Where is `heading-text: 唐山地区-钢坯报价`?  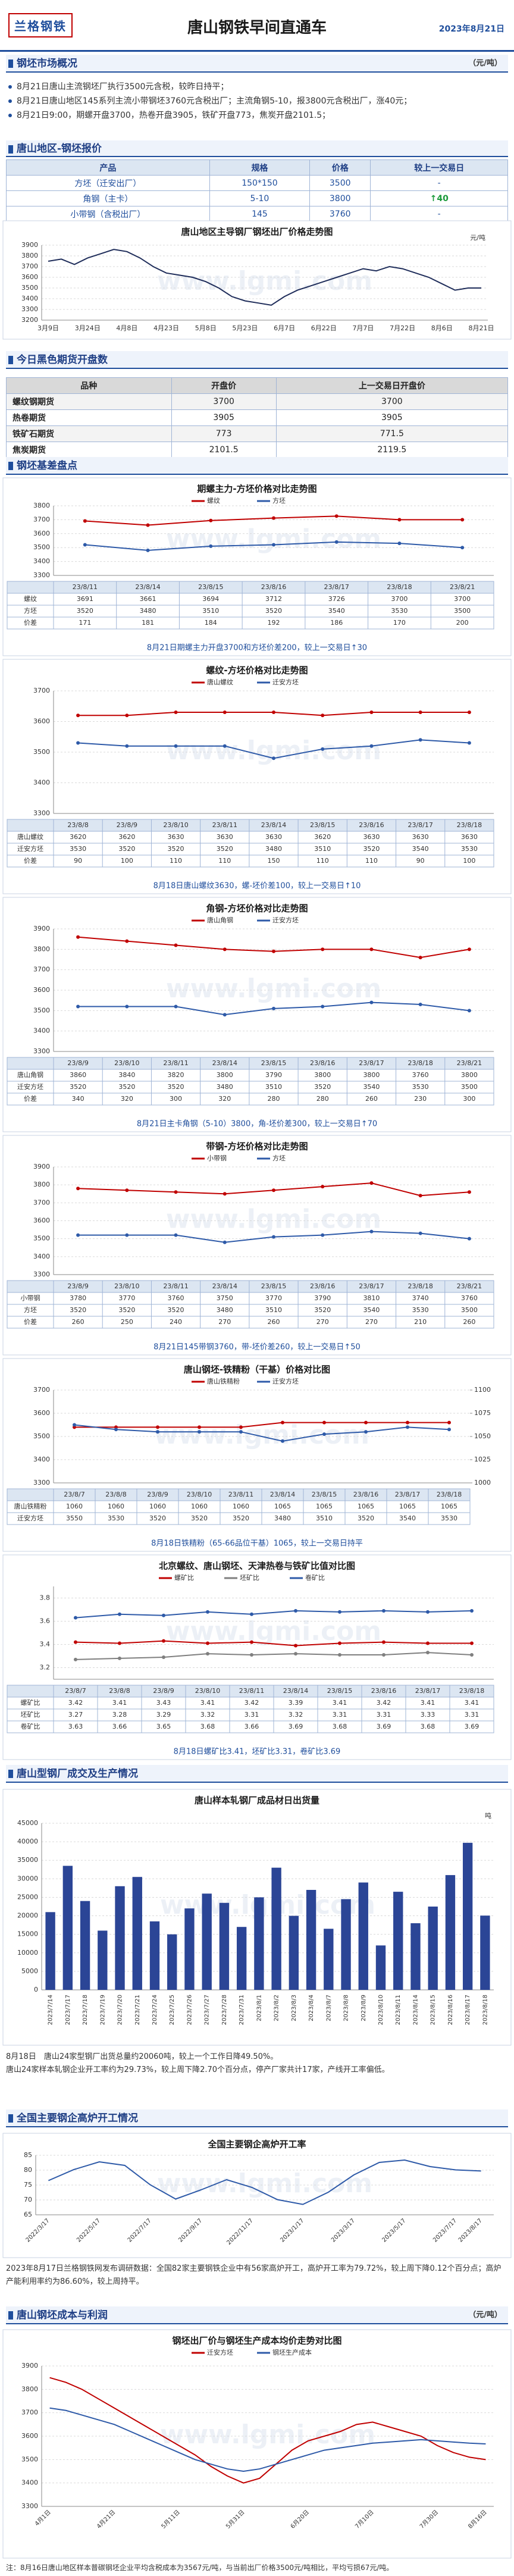
heading-text: 唐山地区-钢坯报价 is located at coordinates (59, 149).